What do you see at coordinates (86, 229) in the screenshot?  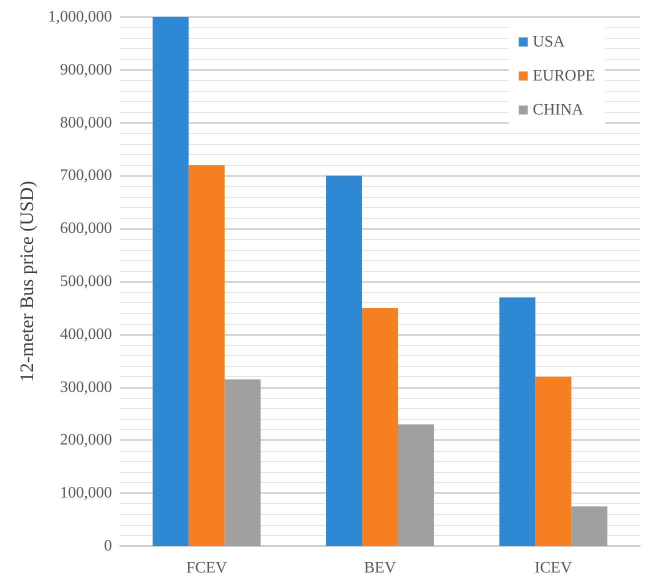 I see `y-tick-label: 600,000` at bounding box center [86, 229].